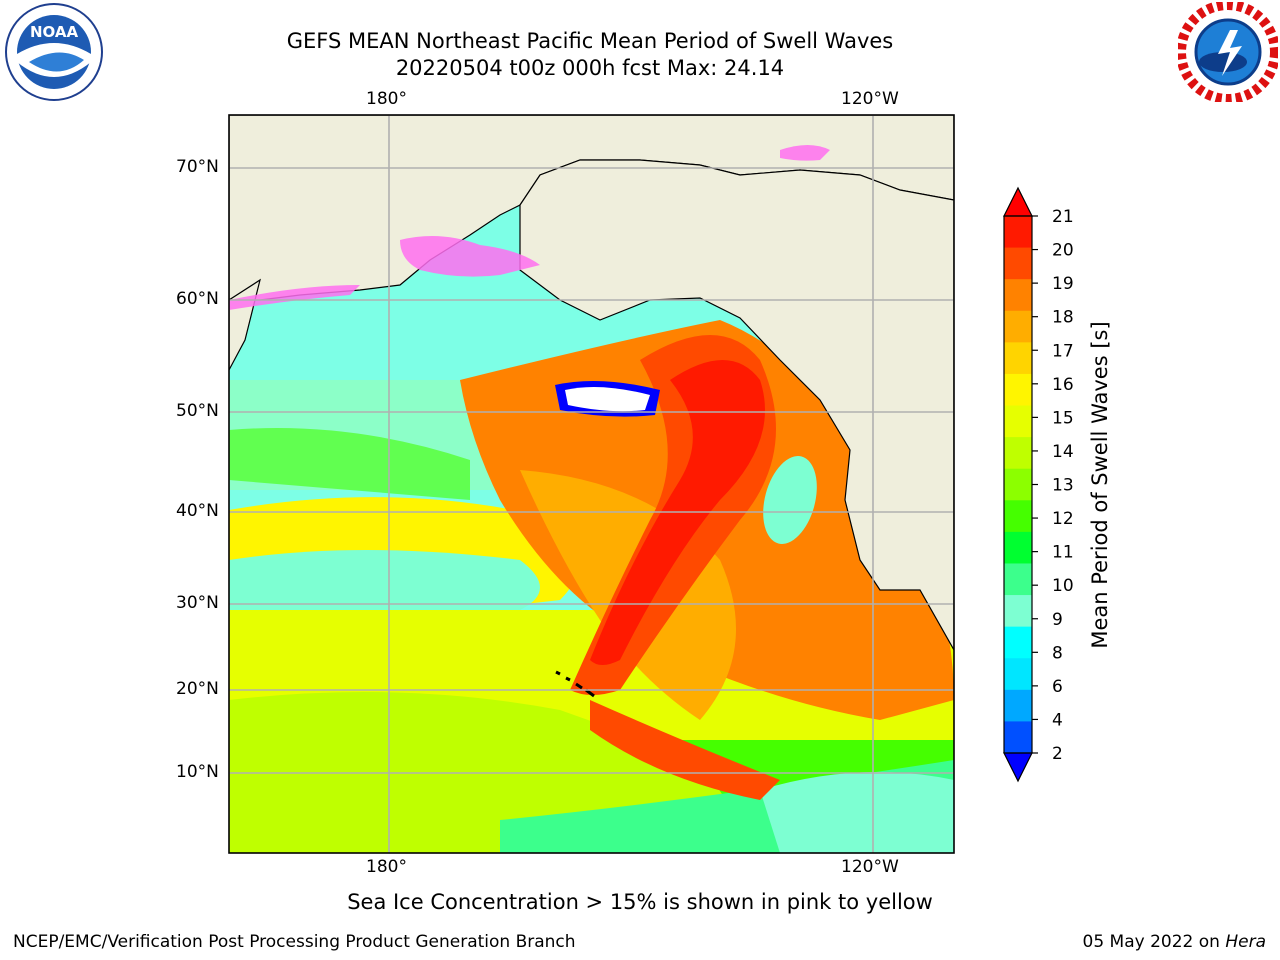 The height and width of the screenshot is (960, 1280). I want to click on colorbar-tick-label: 13, so click(1063, 486).